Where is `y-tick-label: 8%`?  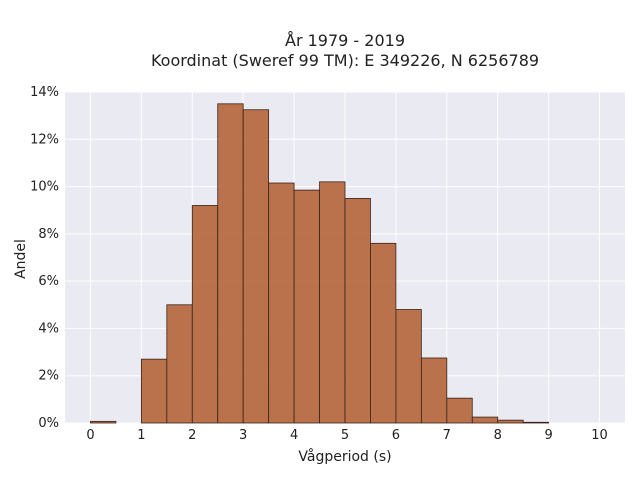 y-tick-label: 8% is located at coordinates (48, 234).